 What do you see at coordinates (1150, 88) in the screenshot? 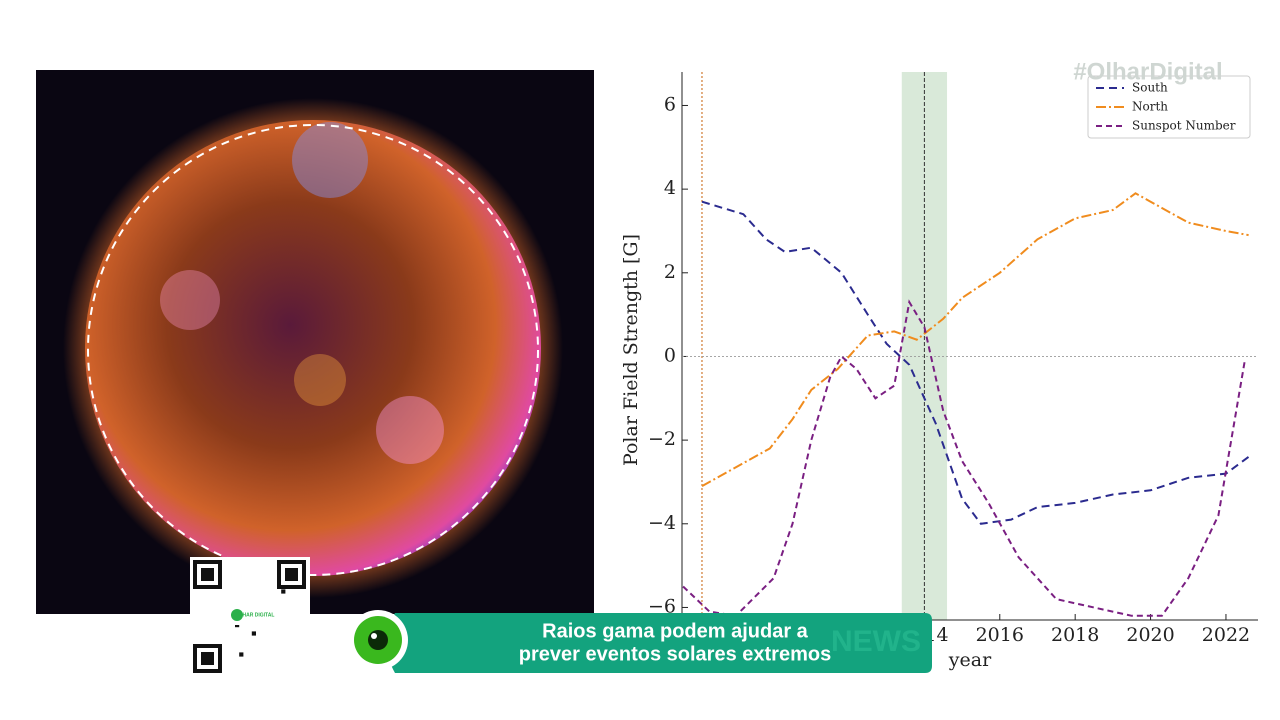
I see `legend-label: South` at bounding box center [1150, 88].